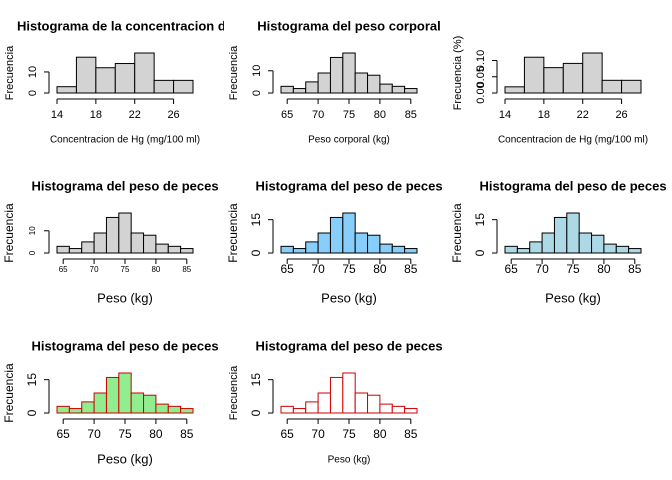 The image size is (672, 480). Describe the element at coordinates (481, 76) in the screenshot. I see `y-tick-label: 0.05` at that location.